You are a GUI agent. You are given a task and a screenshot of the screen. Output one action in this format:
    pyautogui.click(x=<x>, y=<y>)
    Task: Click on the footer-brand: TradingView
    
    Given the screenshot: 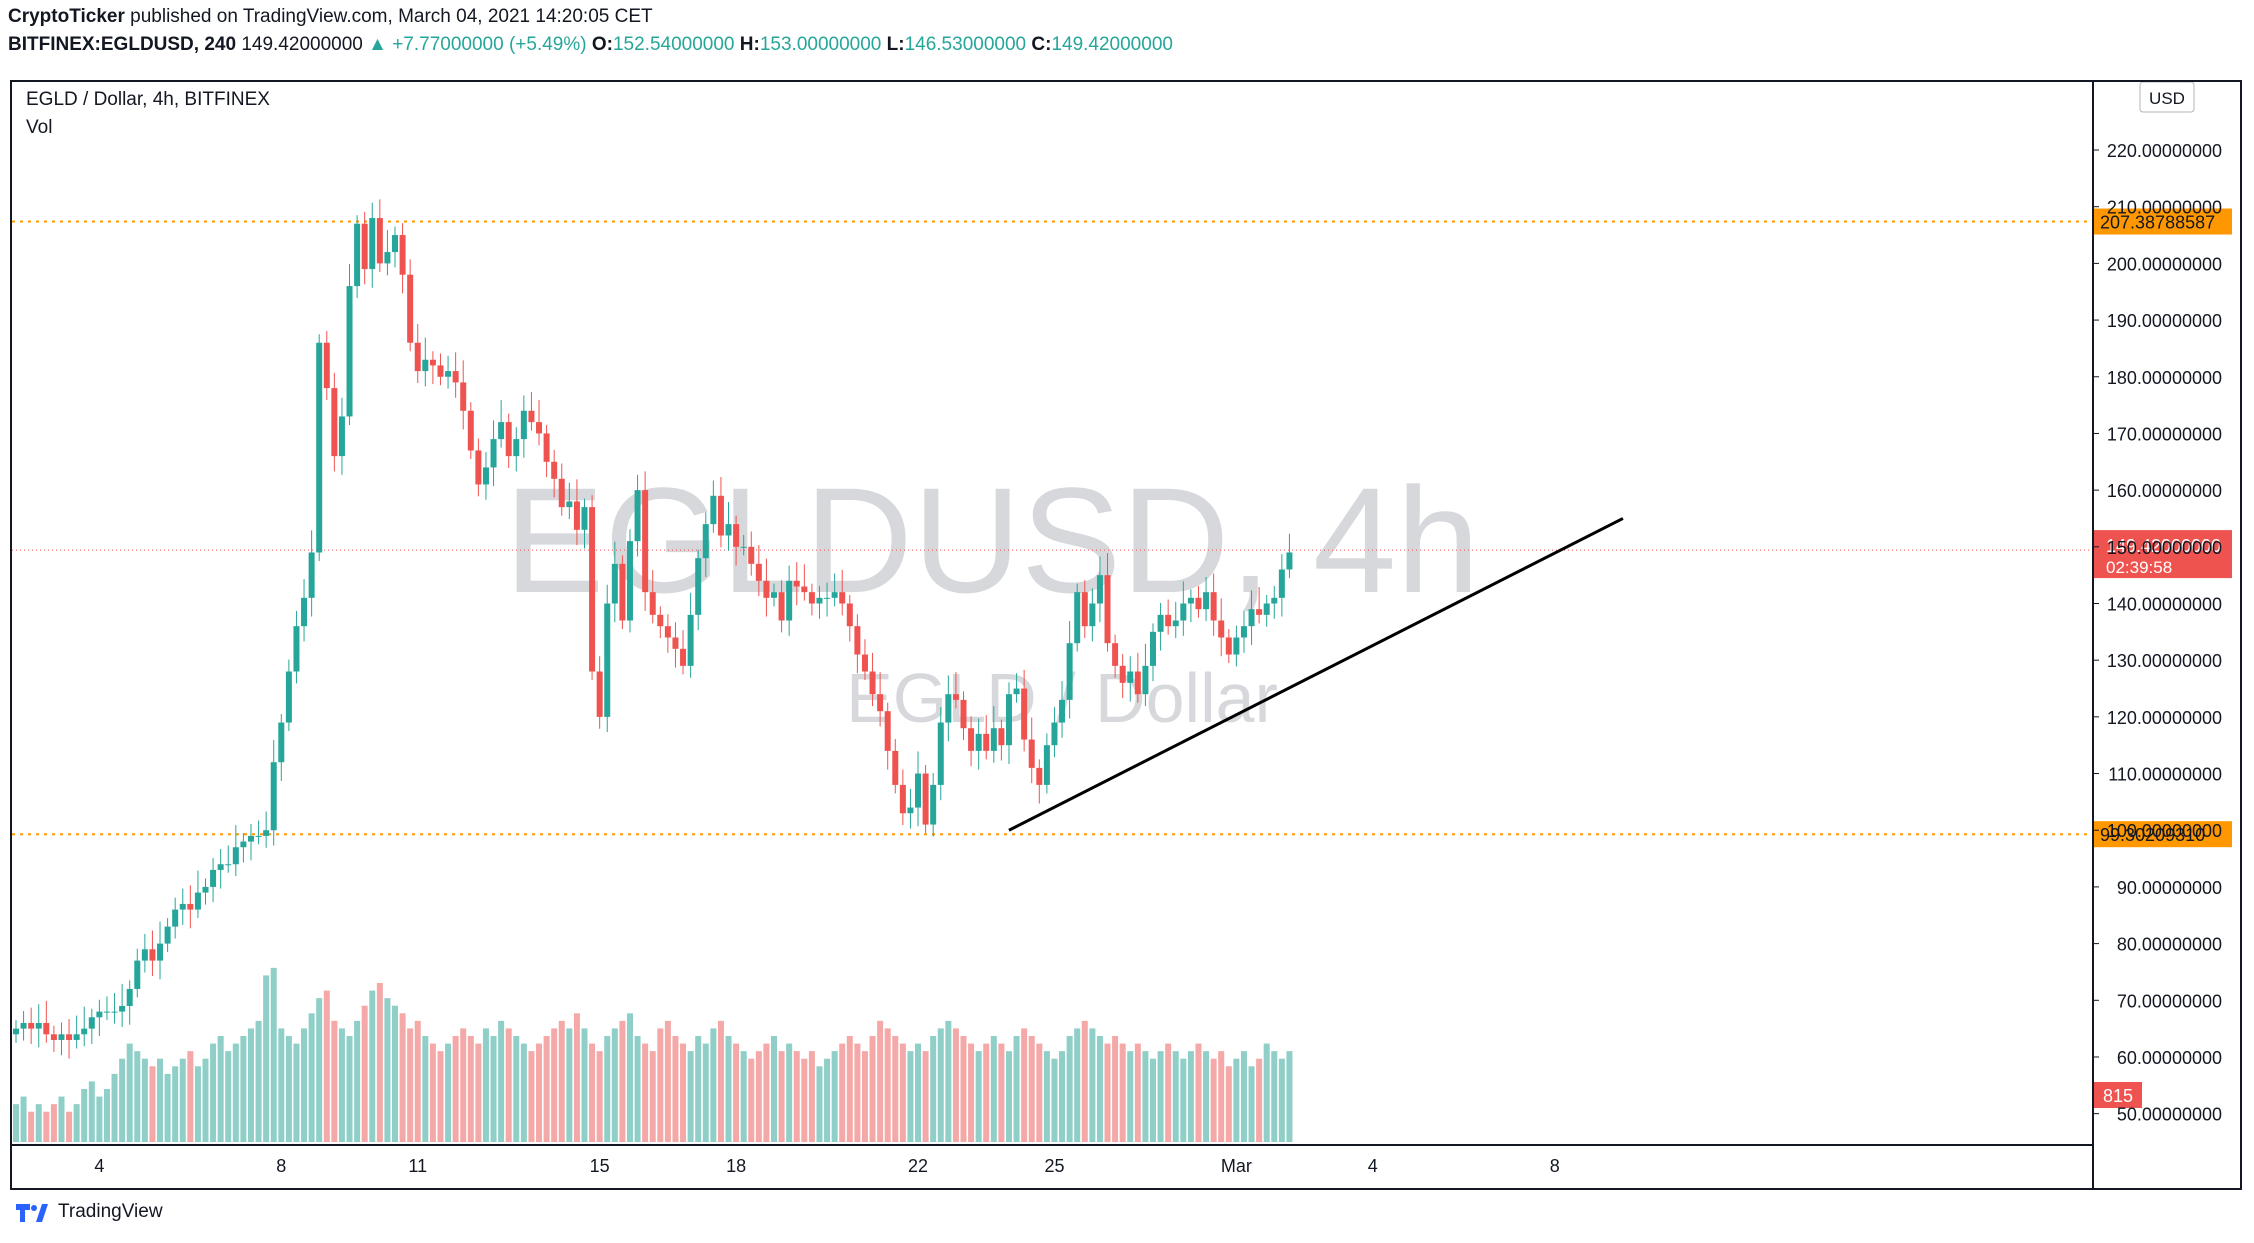 What is the action you would take?
    pyautogui.click(x=110, y=1211)
    